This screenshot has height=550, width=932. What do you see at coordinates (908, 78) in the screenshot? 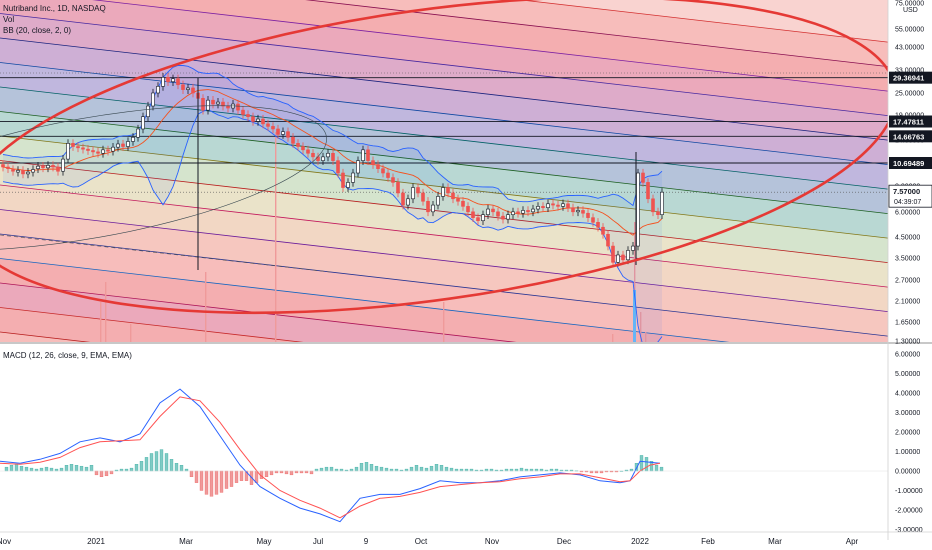
I see `level-tag-label: 29.36941` at bounding box center [908, 78].